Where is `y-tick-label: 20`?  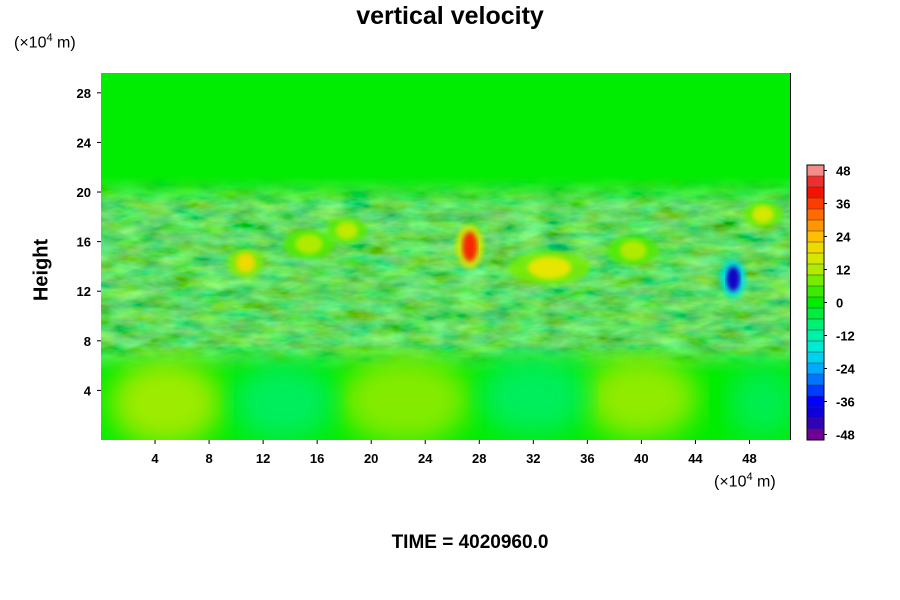 y-tick-label: 20 is located at coordinates (84, 192).